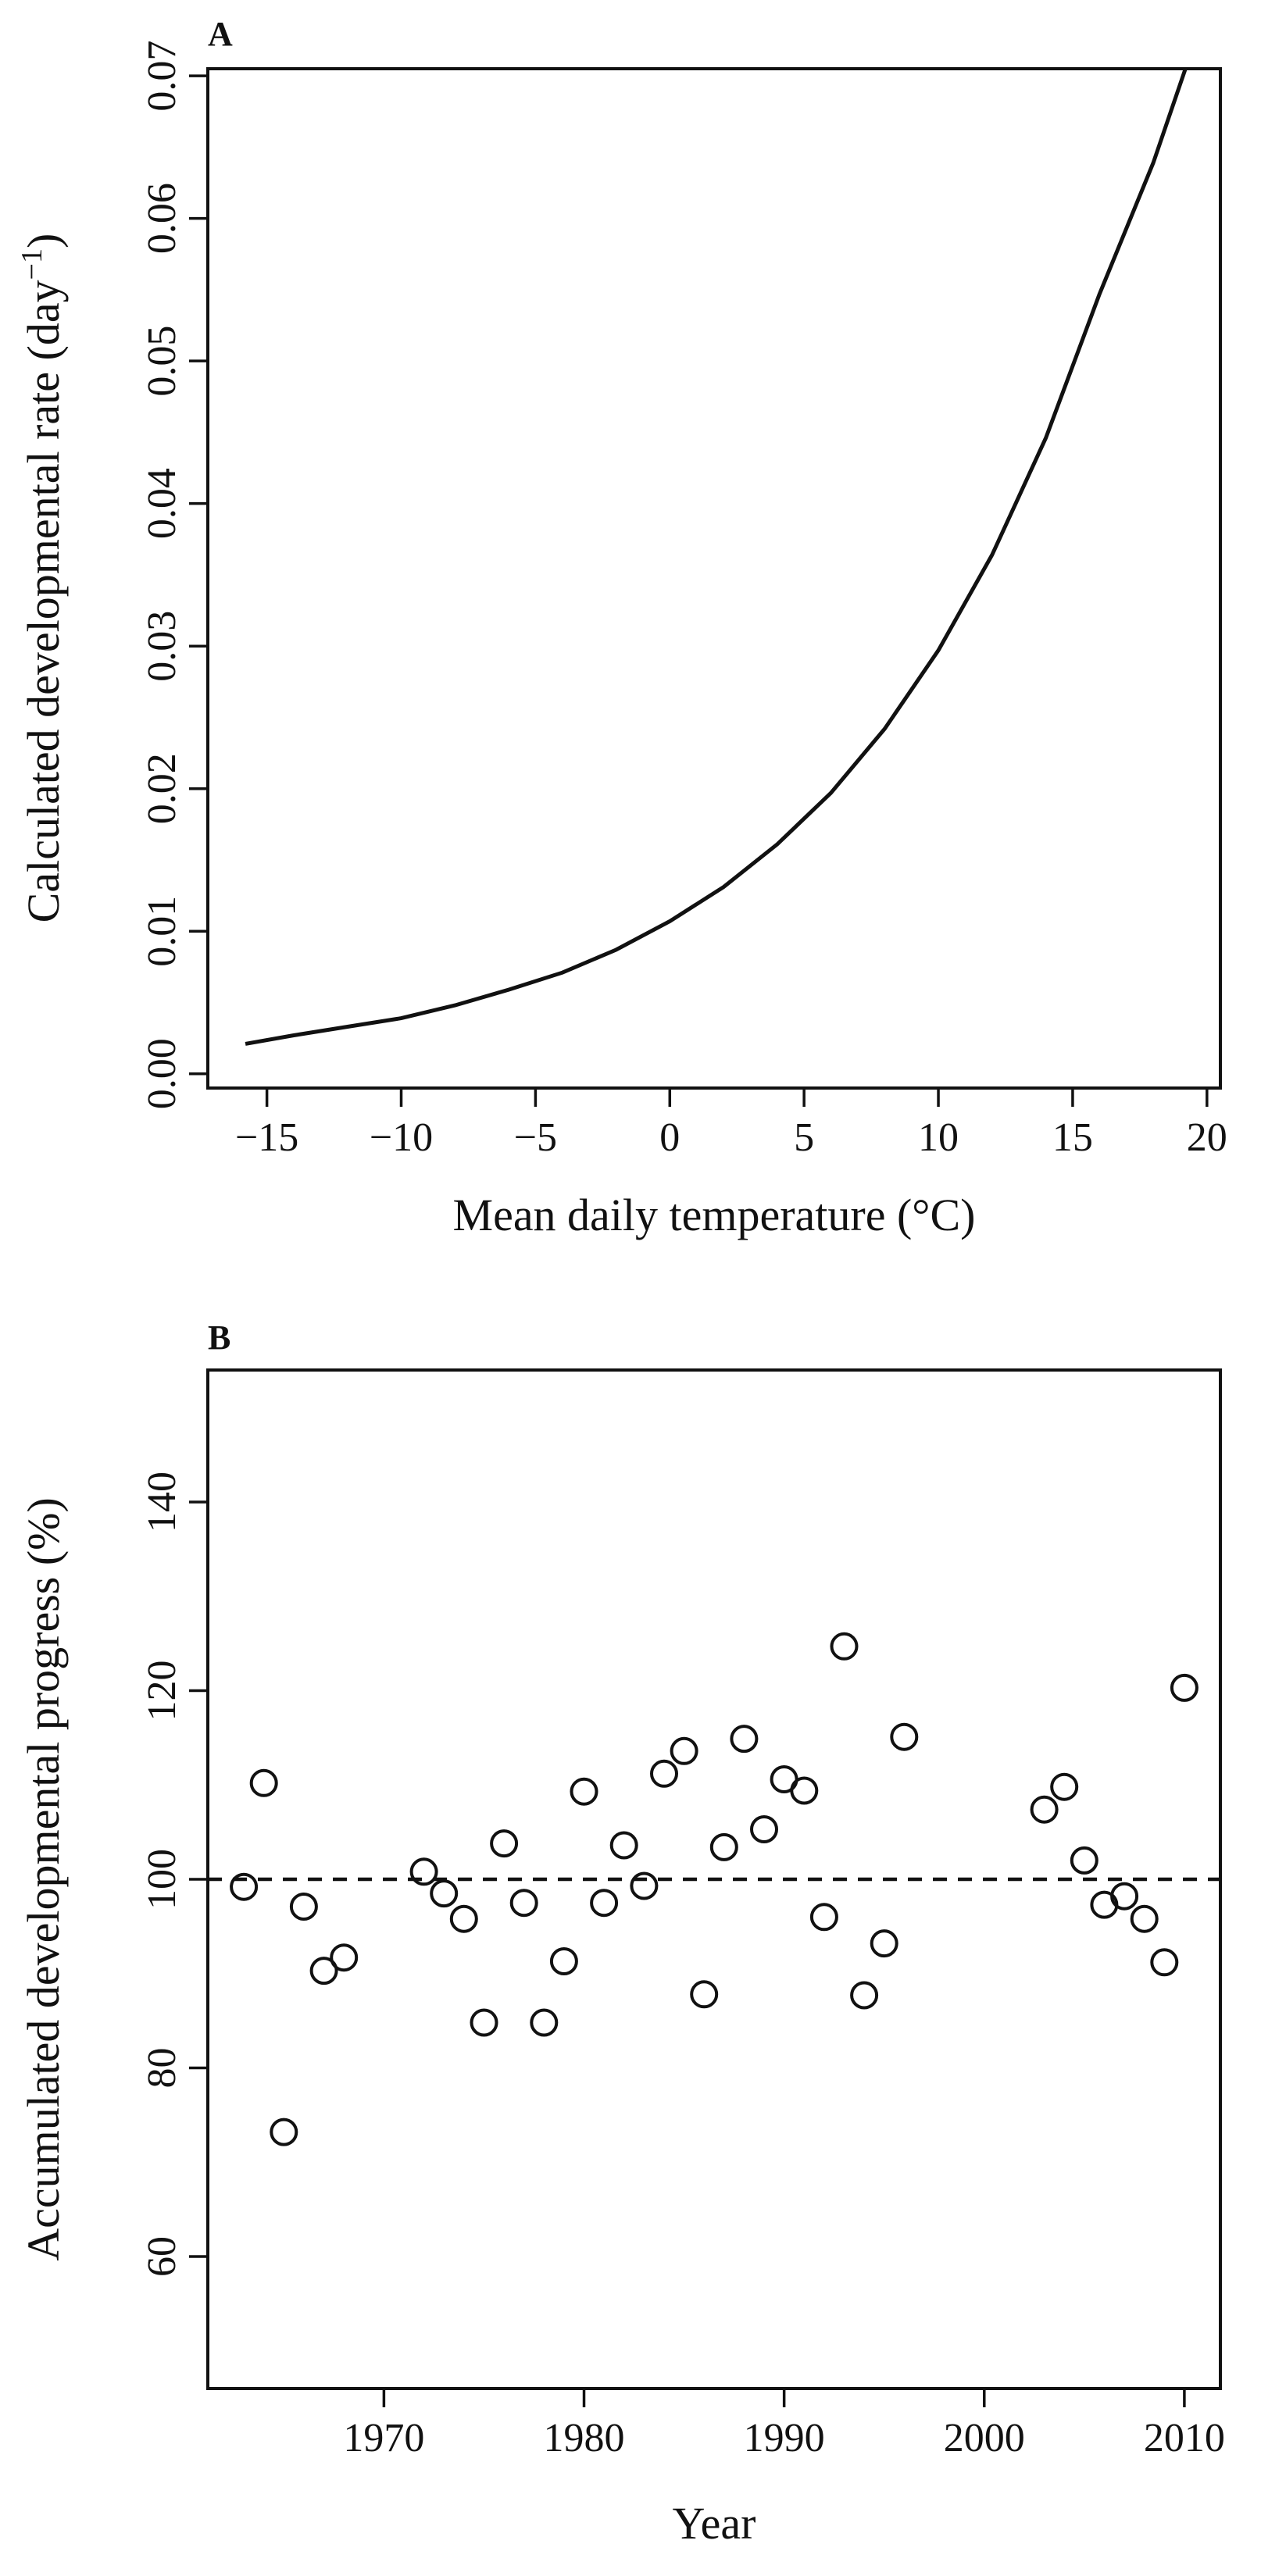  I want to click on panel-a-y-tick-label: 0.05, so click(162, 361).